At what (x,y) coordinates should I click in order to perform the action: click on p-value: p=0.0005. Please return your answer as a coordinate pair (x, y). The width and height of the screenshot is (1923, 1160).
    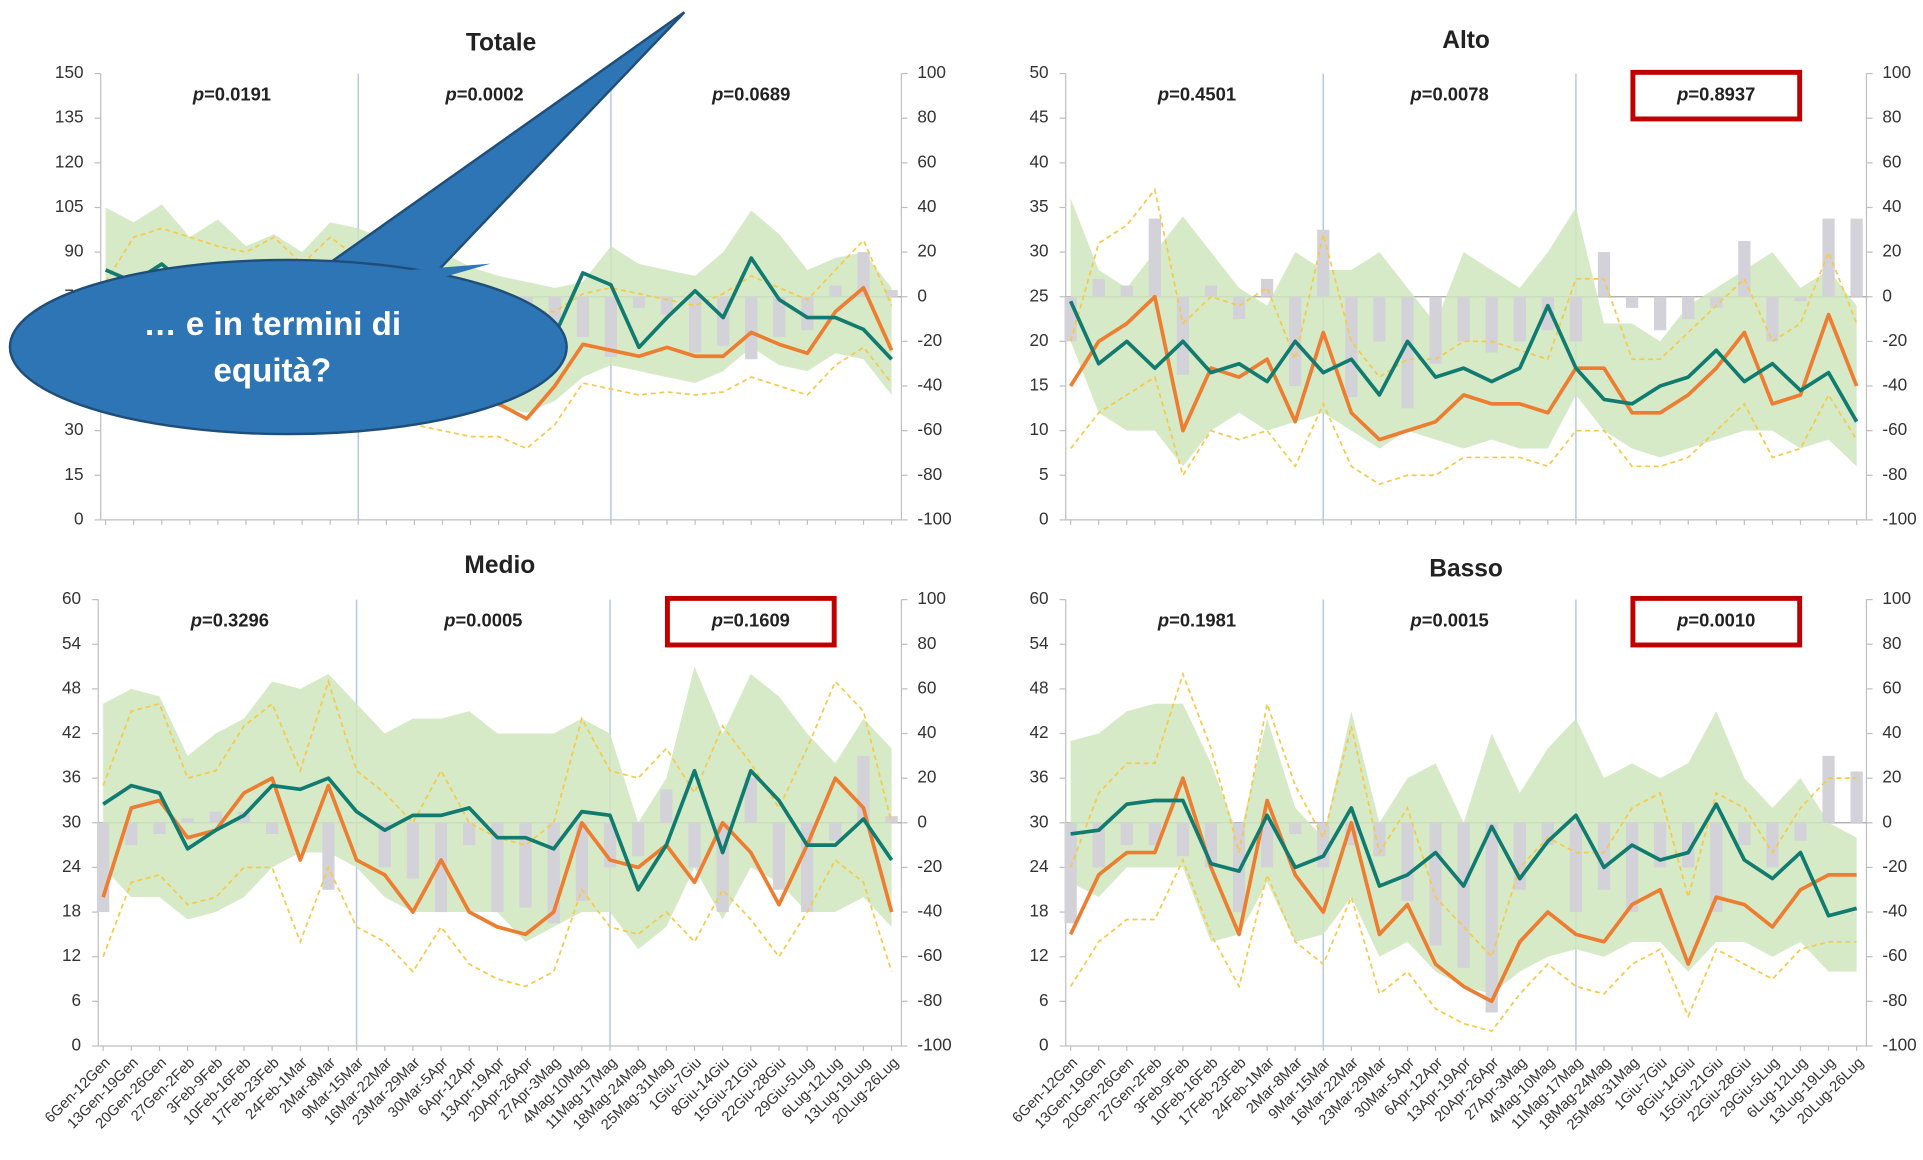
    Looking at the image, I should click on (482, 620).